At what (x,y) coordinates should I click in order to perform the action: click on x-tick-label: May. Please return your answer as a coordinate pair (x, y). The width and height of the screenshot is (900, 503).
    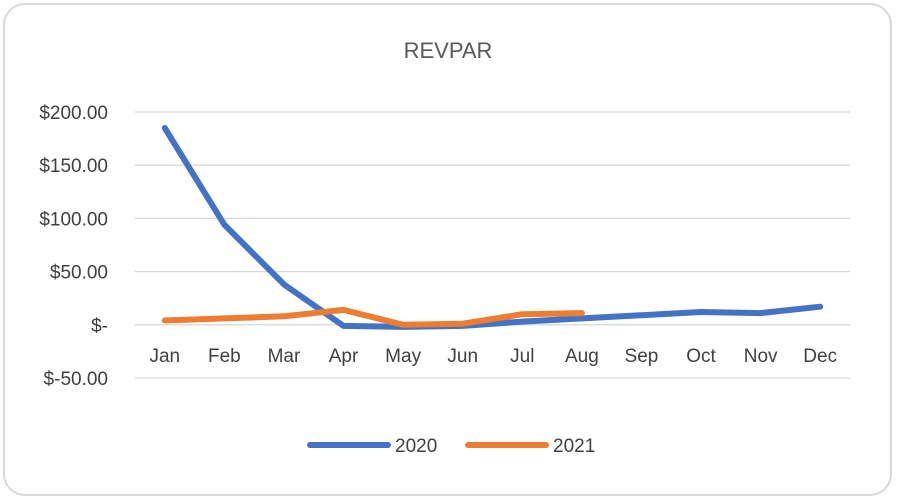
    Looking at the image, I should click on (403, 356).